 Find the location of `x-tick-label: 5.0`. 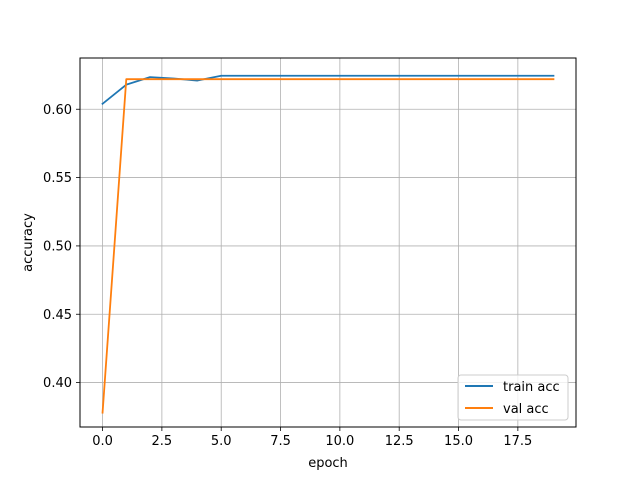

x-tick-label: 5.0 is located at coordinates (221, 441).